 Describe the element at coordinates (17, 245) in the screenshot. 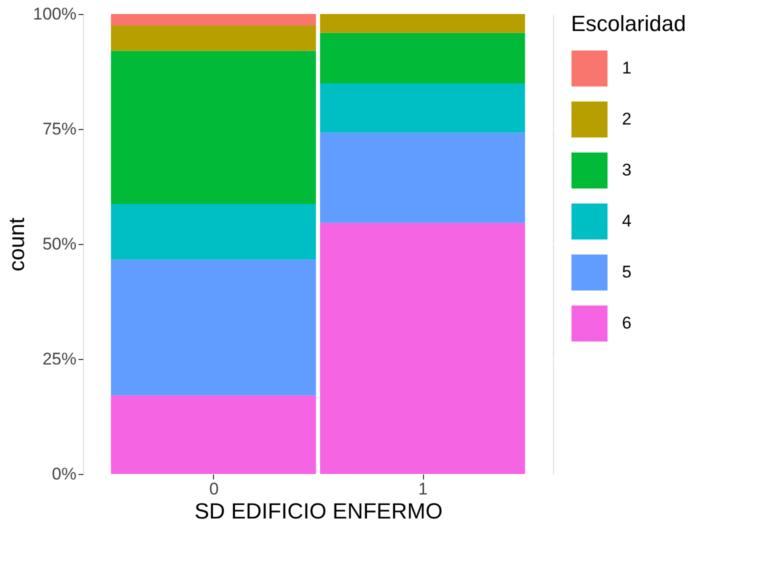

I see `y-axis-title: count` at that location.